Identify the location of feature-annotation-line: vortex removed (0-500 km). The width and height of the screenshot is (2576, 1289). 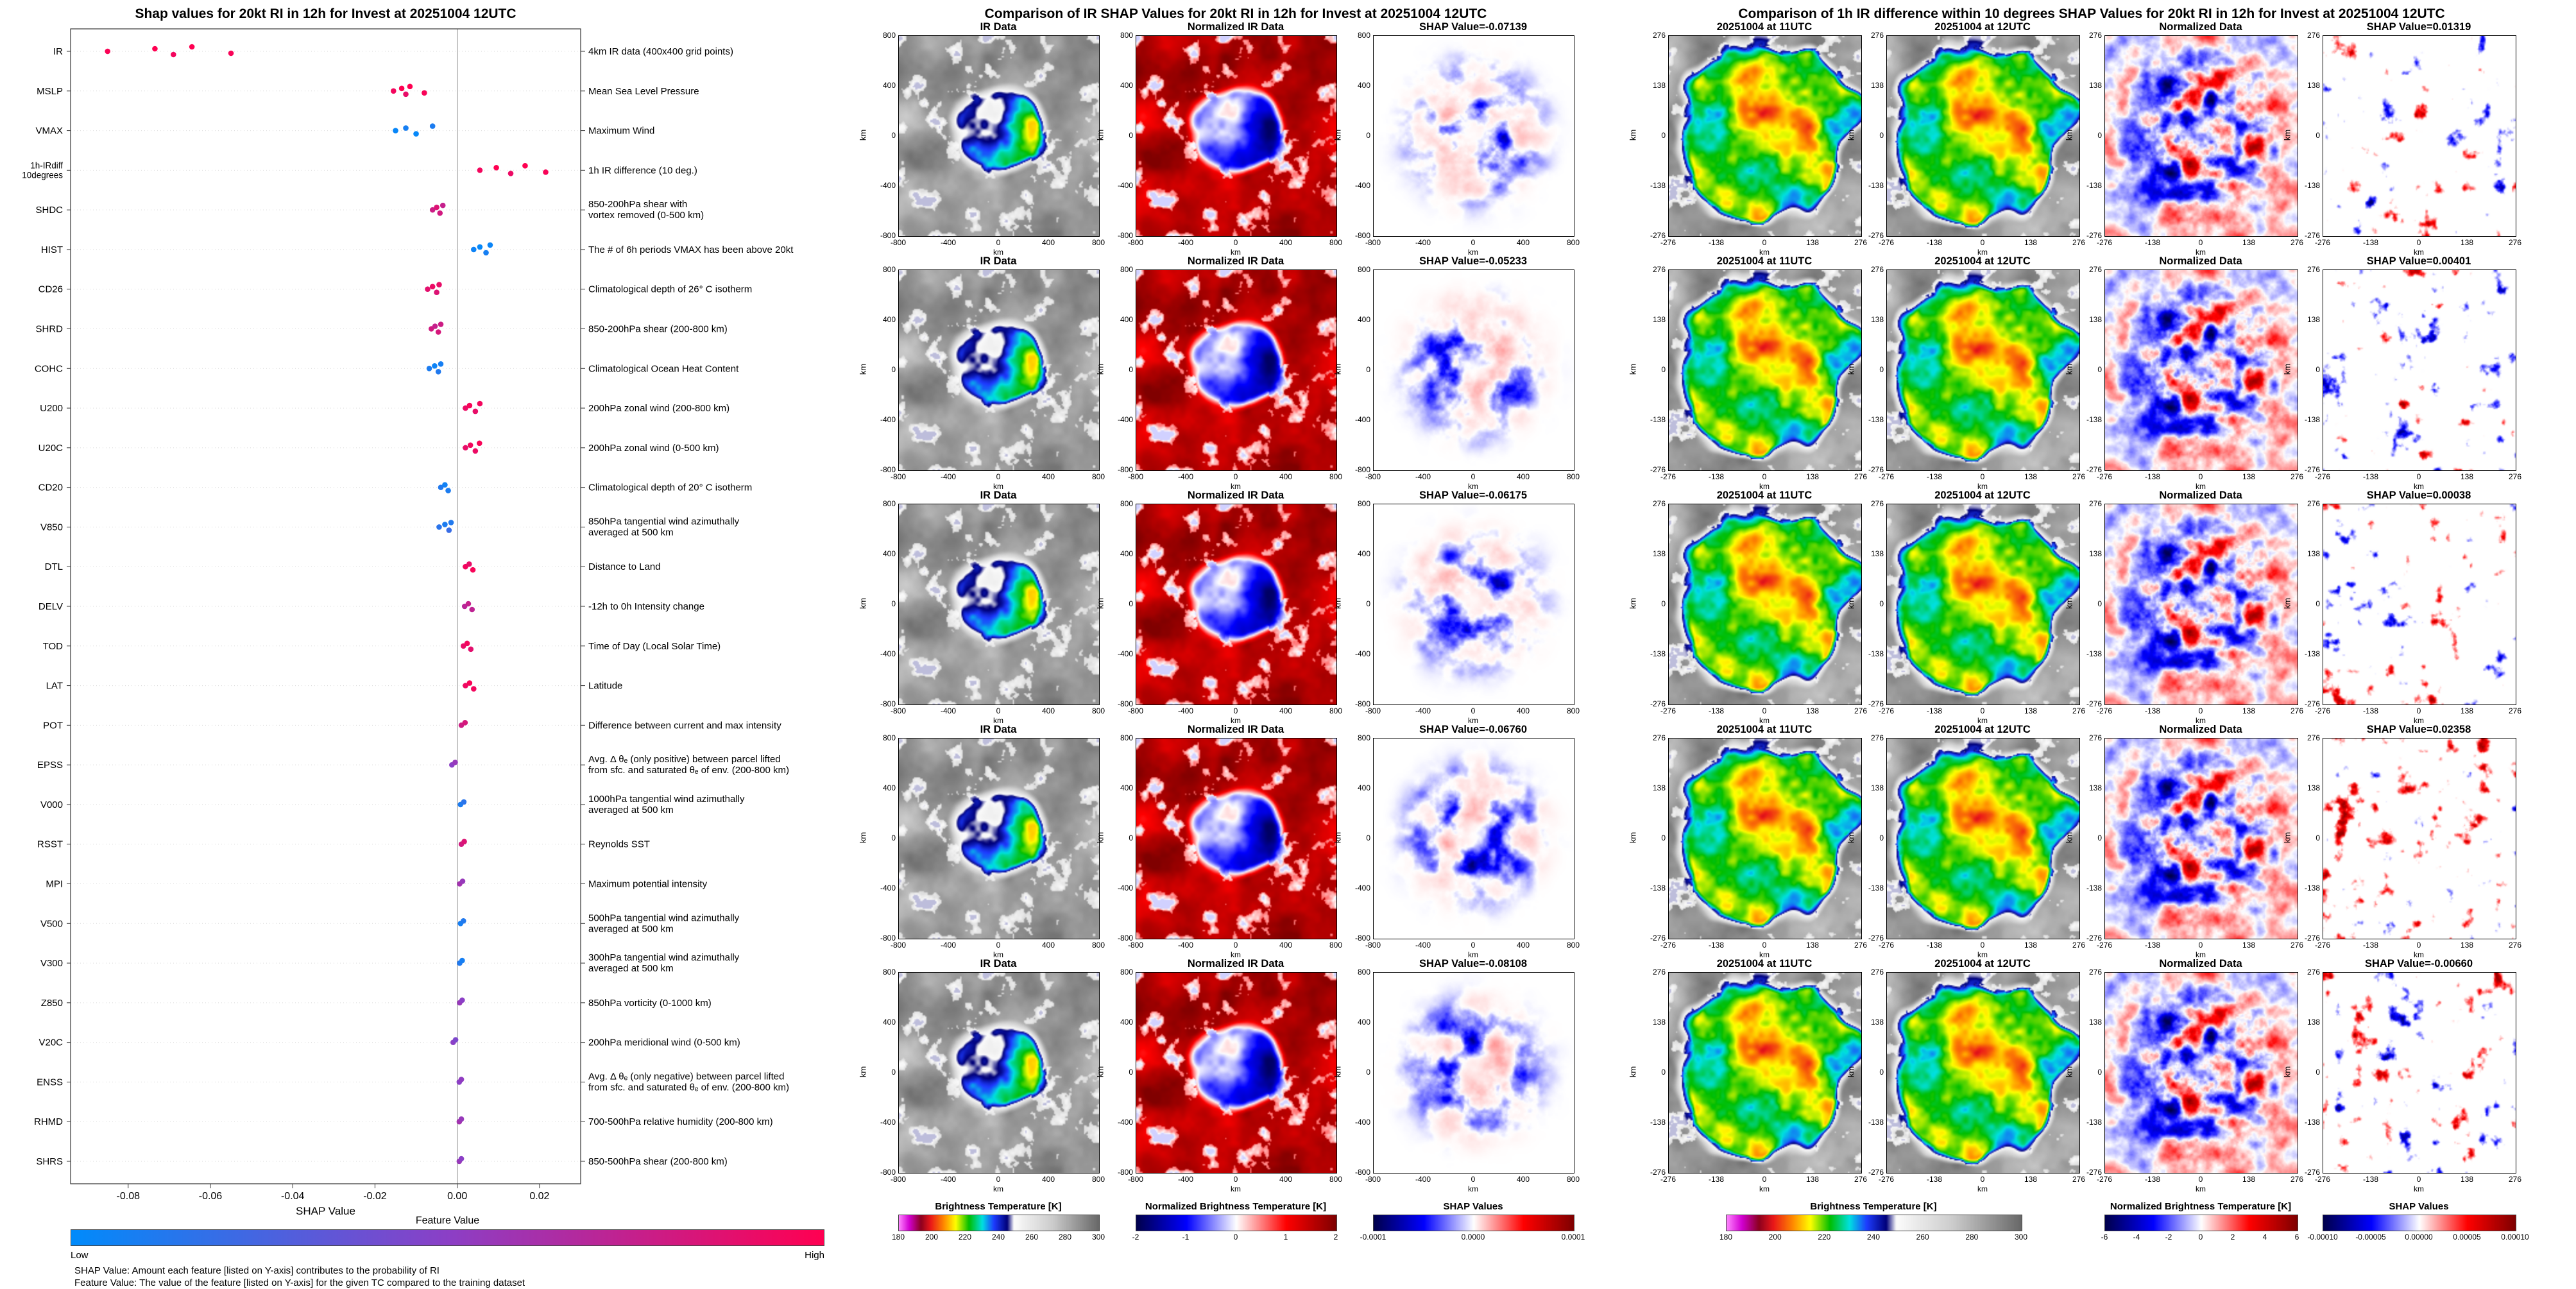
(646, 216).